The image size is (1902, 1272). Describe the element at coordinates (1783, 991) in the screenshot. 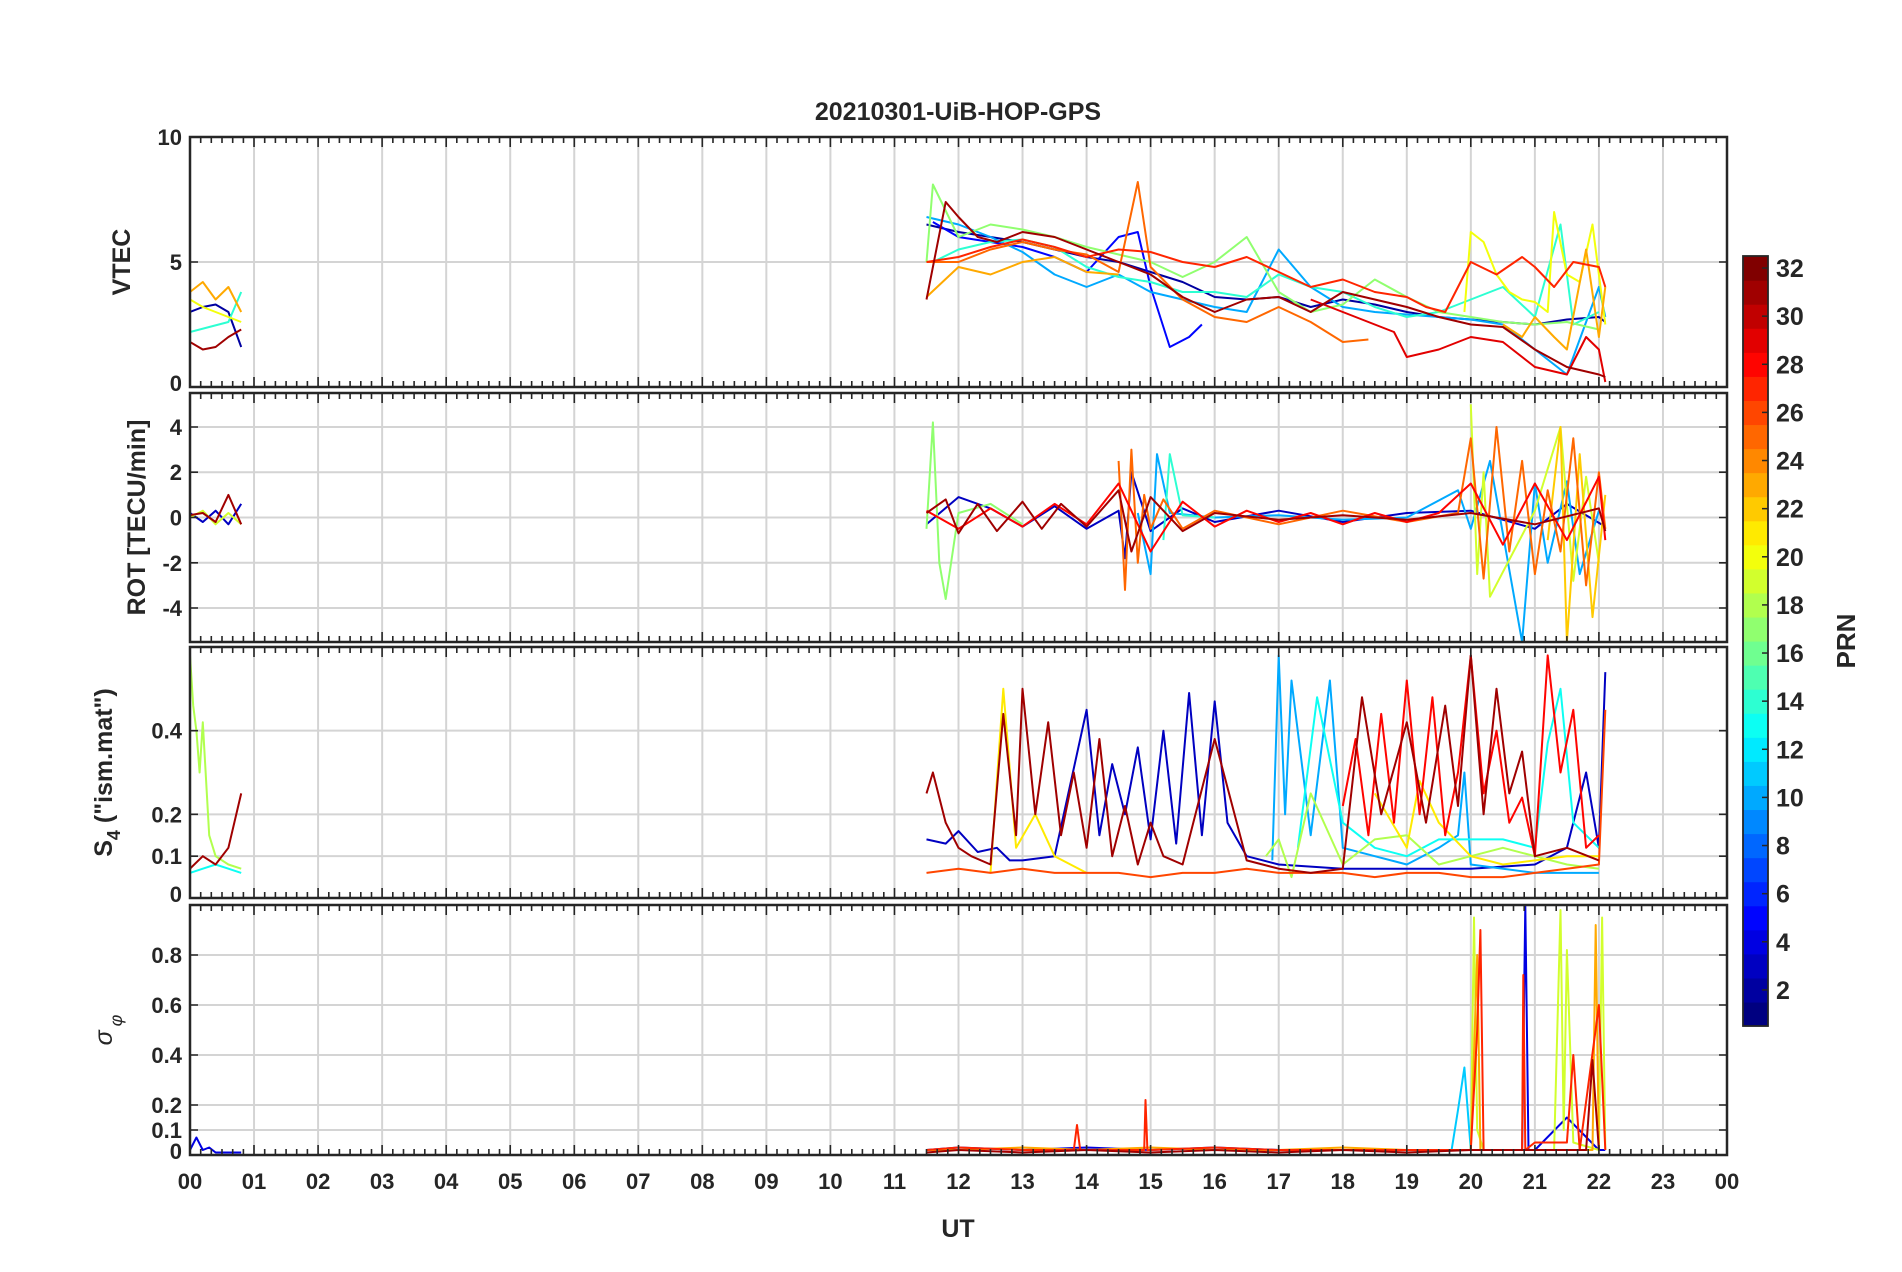

I see `colorbar-tick-label: 2` at that location.